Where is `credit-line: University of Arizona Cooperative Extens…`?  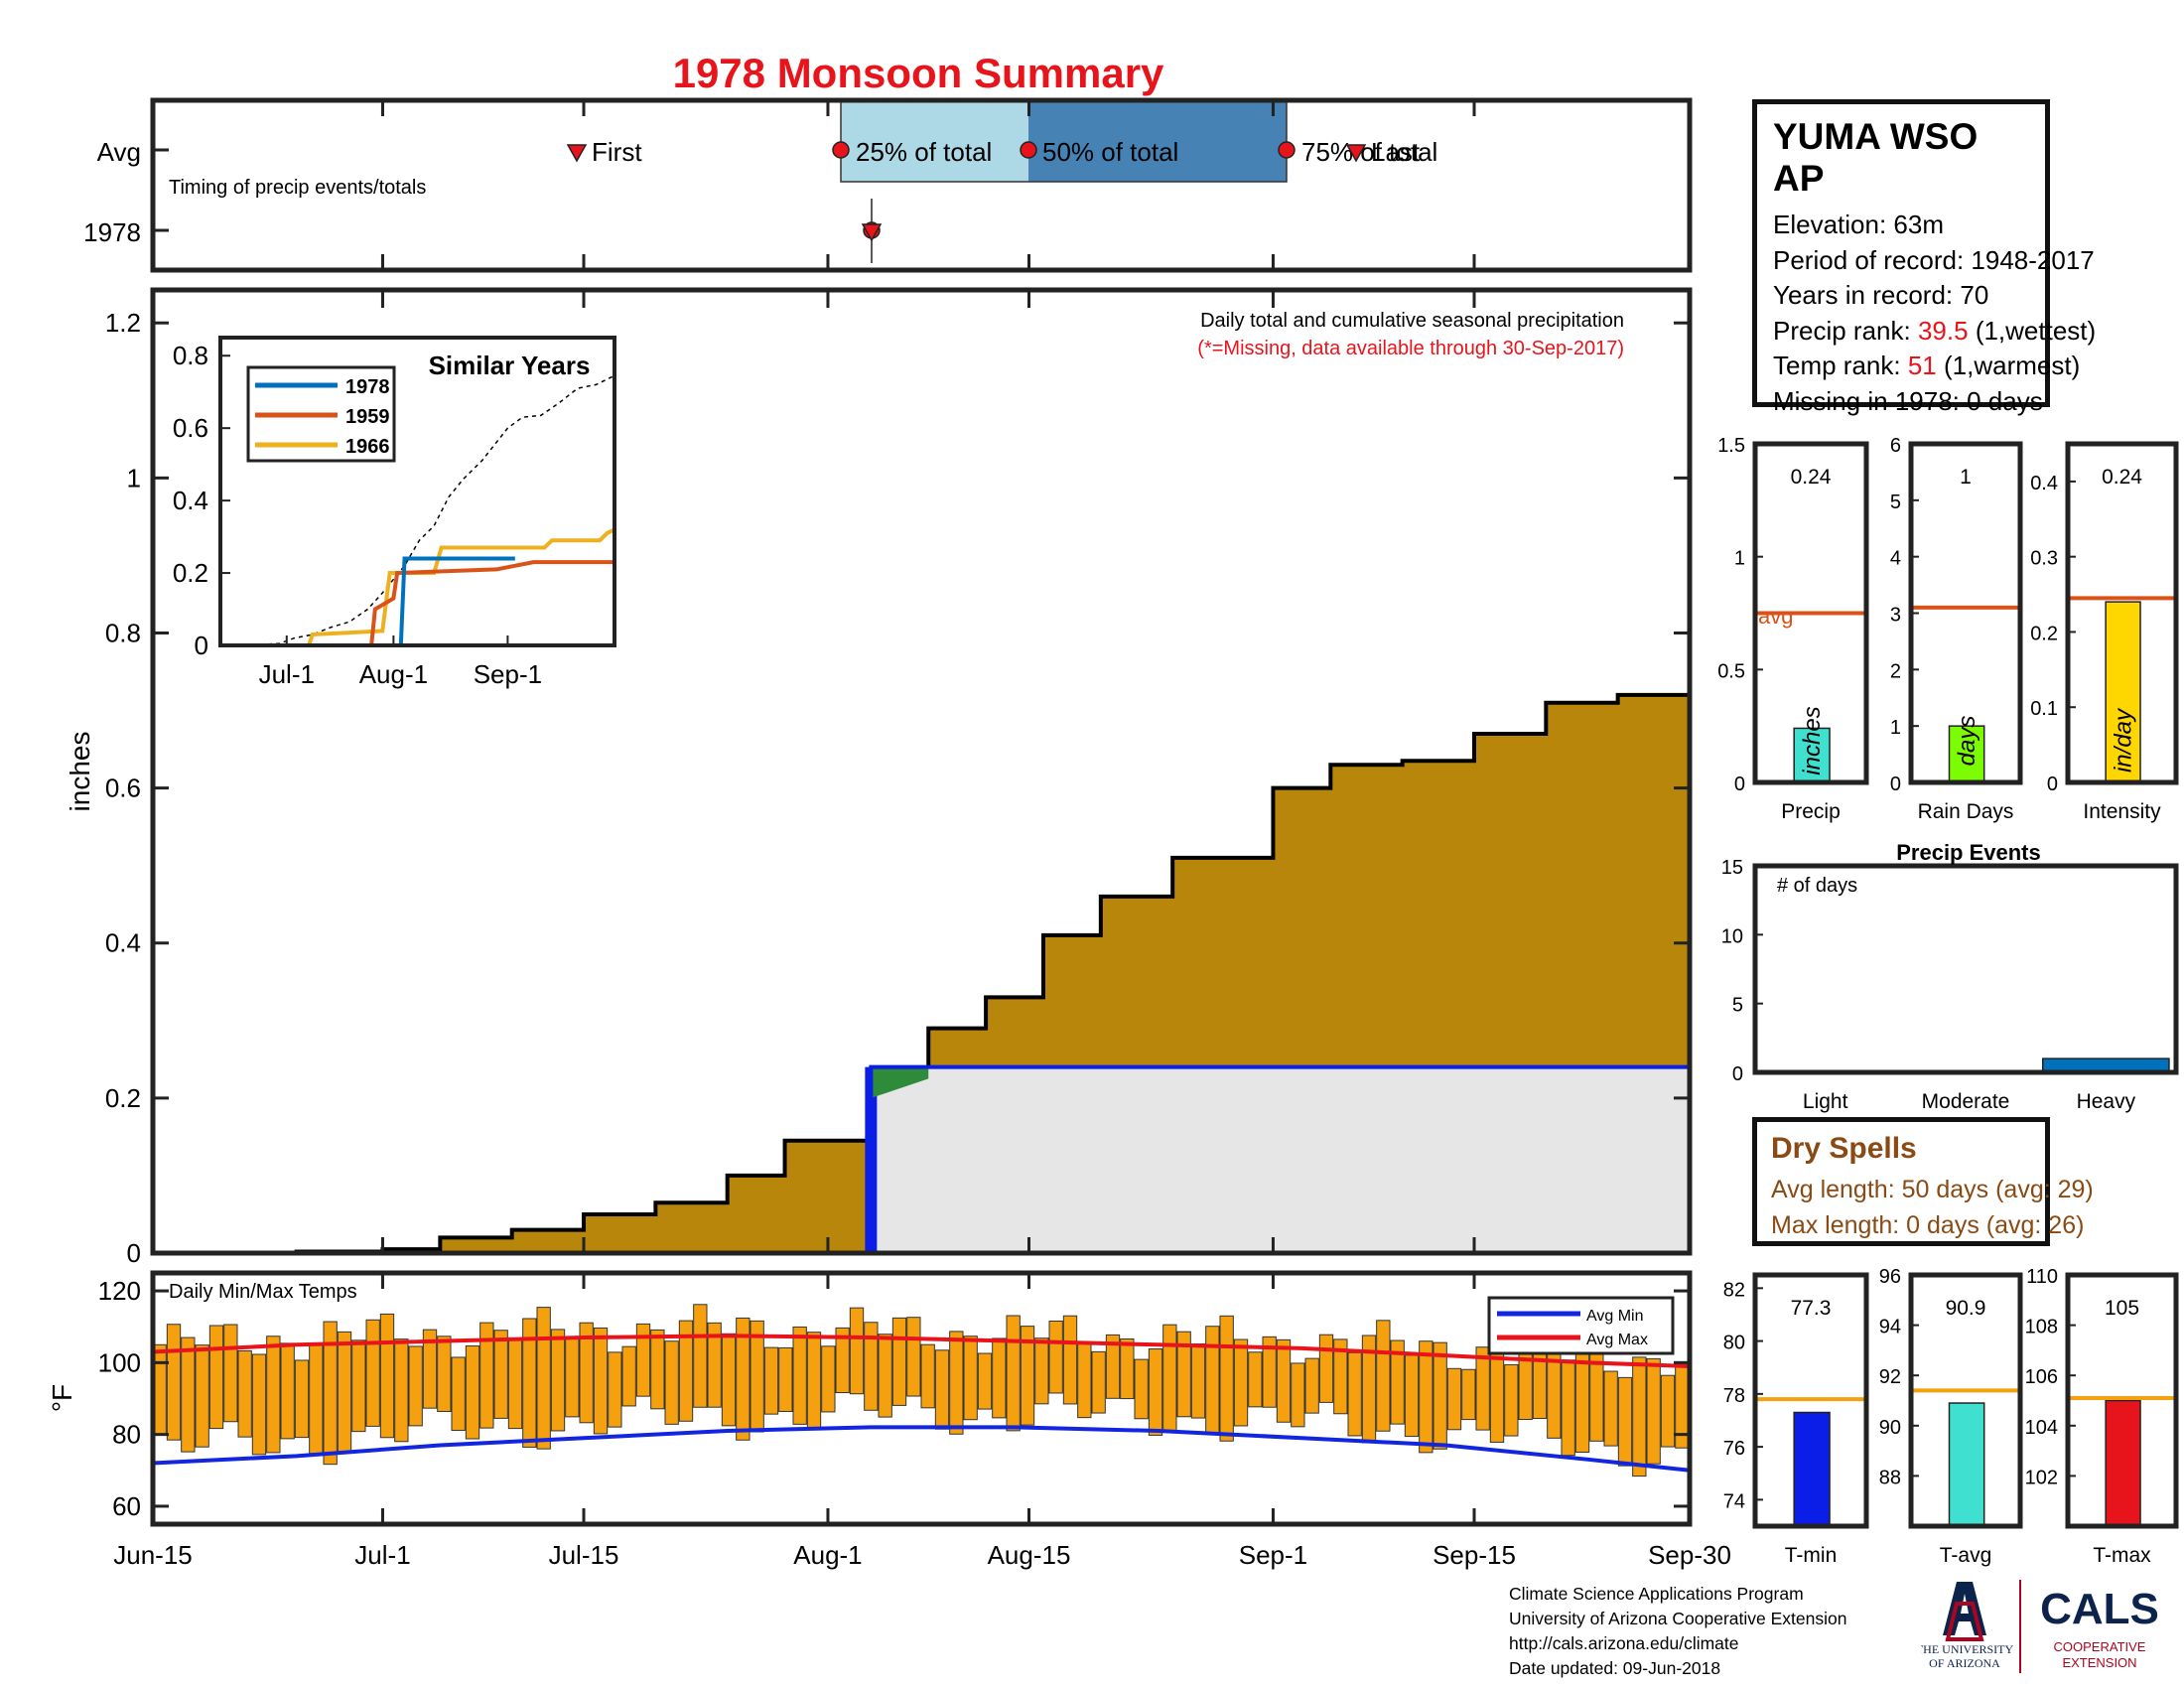 credit-line: University of Arizona Cooperative Extens… is located at coordinates (1678, 1618).